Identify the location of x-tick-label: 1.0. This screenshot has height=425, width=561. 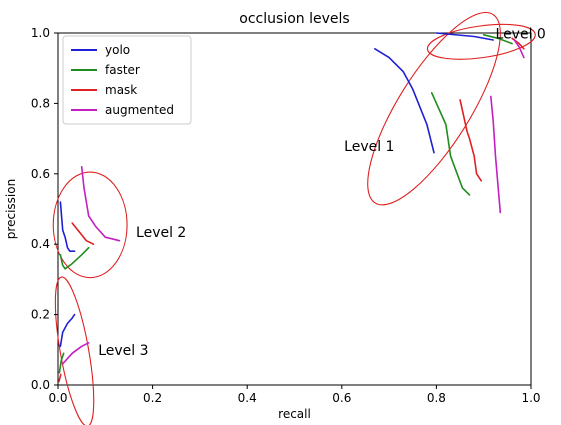
(530, 398).